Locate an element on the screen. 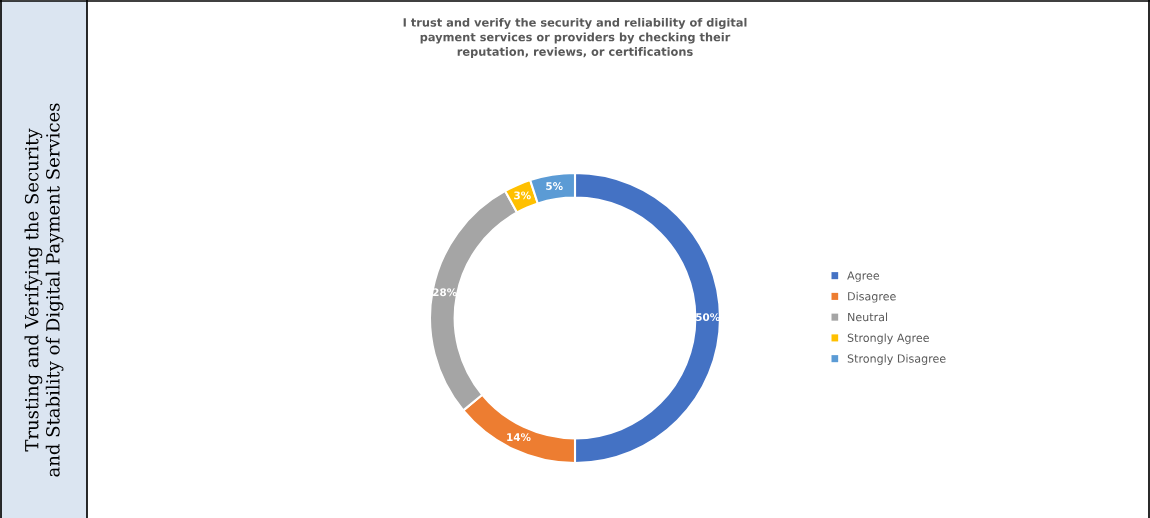  legend-label: Strongly Agree is located at coordinates (888, 339).